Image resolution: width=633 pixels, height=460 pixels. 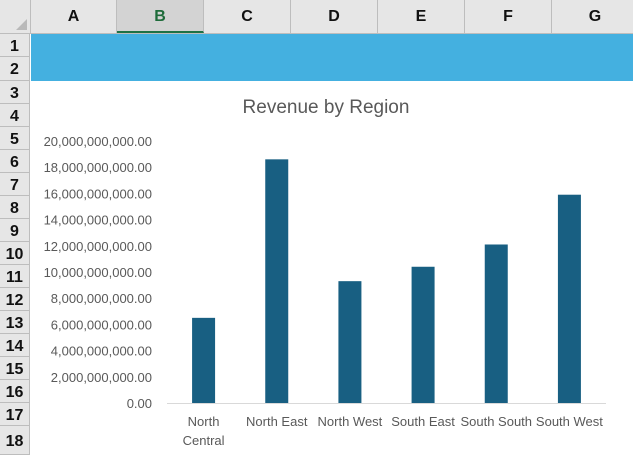 What do you see at coordinates (101, 351) in the screenshot?
I see `y-tick-label: 4,000,000,000.00` at bounding box center [101, 351].